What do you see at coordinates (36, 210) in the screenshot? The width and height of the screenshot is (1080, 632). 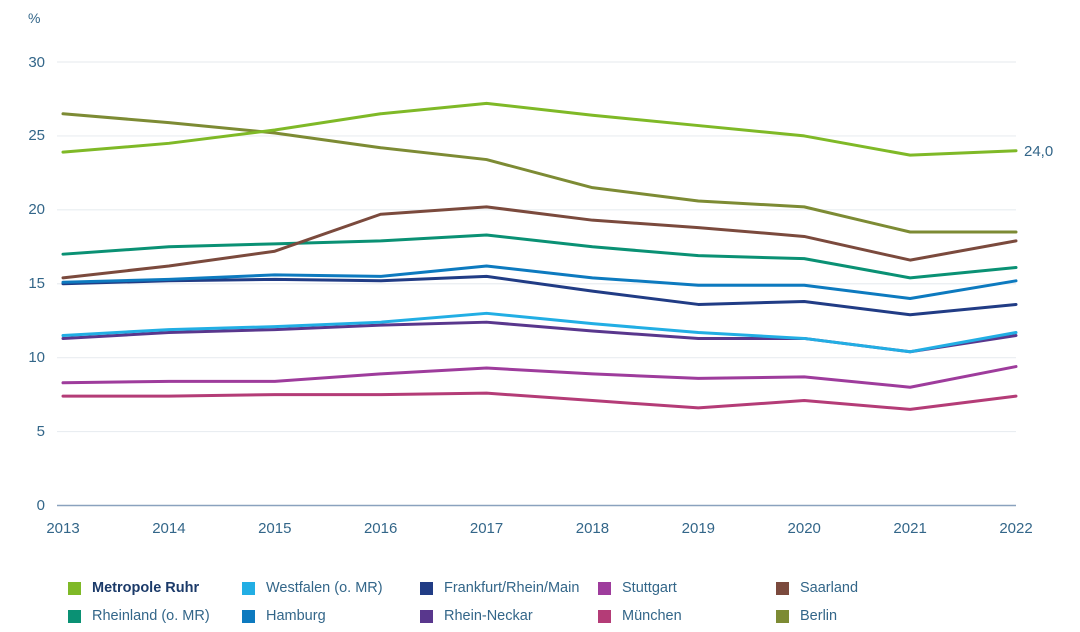 I see `y-tick-label: 20` at bounding box center [36, 210].